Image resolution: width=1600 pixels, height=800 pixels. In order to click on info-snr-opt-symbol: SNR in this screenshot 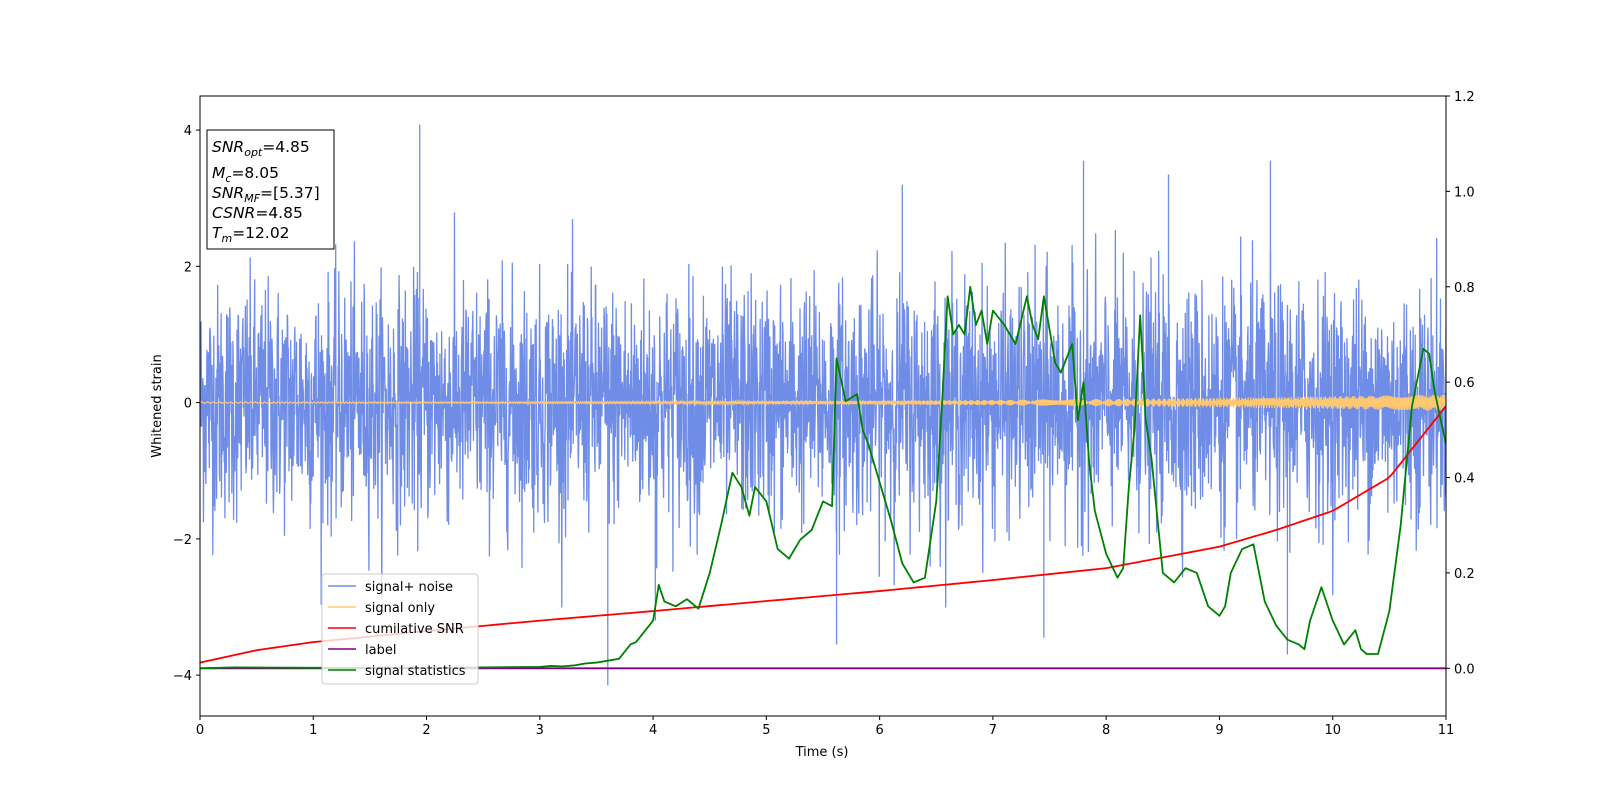, I will do `click(228, 147)`.